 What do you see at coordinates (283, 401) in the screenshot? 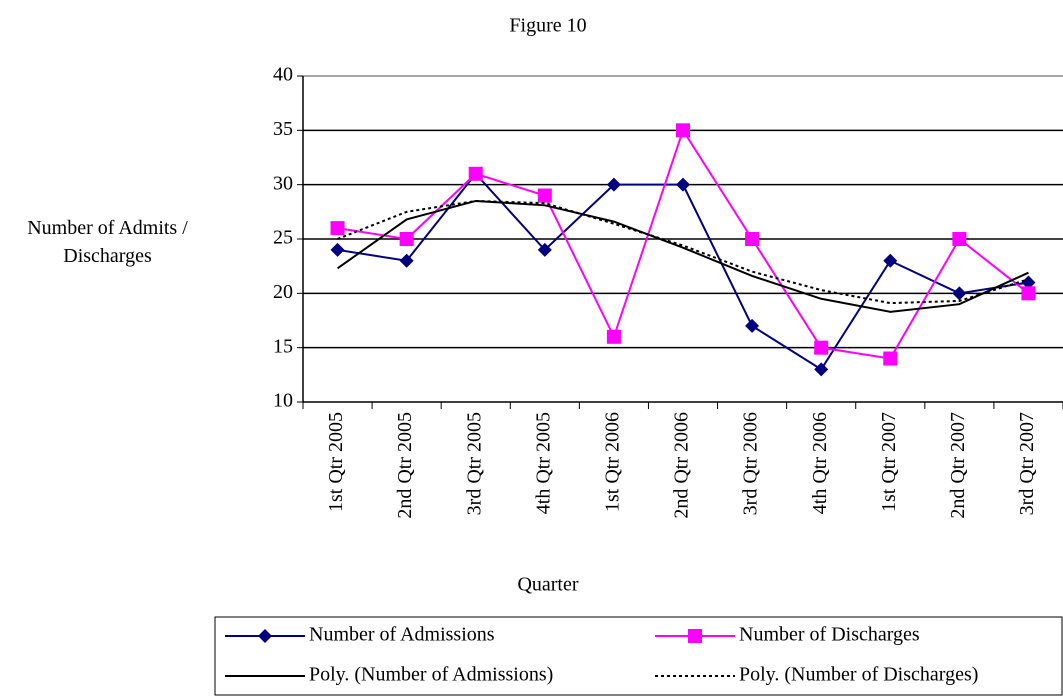
I see `y-tick-label: 10` at bounding box center [283, 401].